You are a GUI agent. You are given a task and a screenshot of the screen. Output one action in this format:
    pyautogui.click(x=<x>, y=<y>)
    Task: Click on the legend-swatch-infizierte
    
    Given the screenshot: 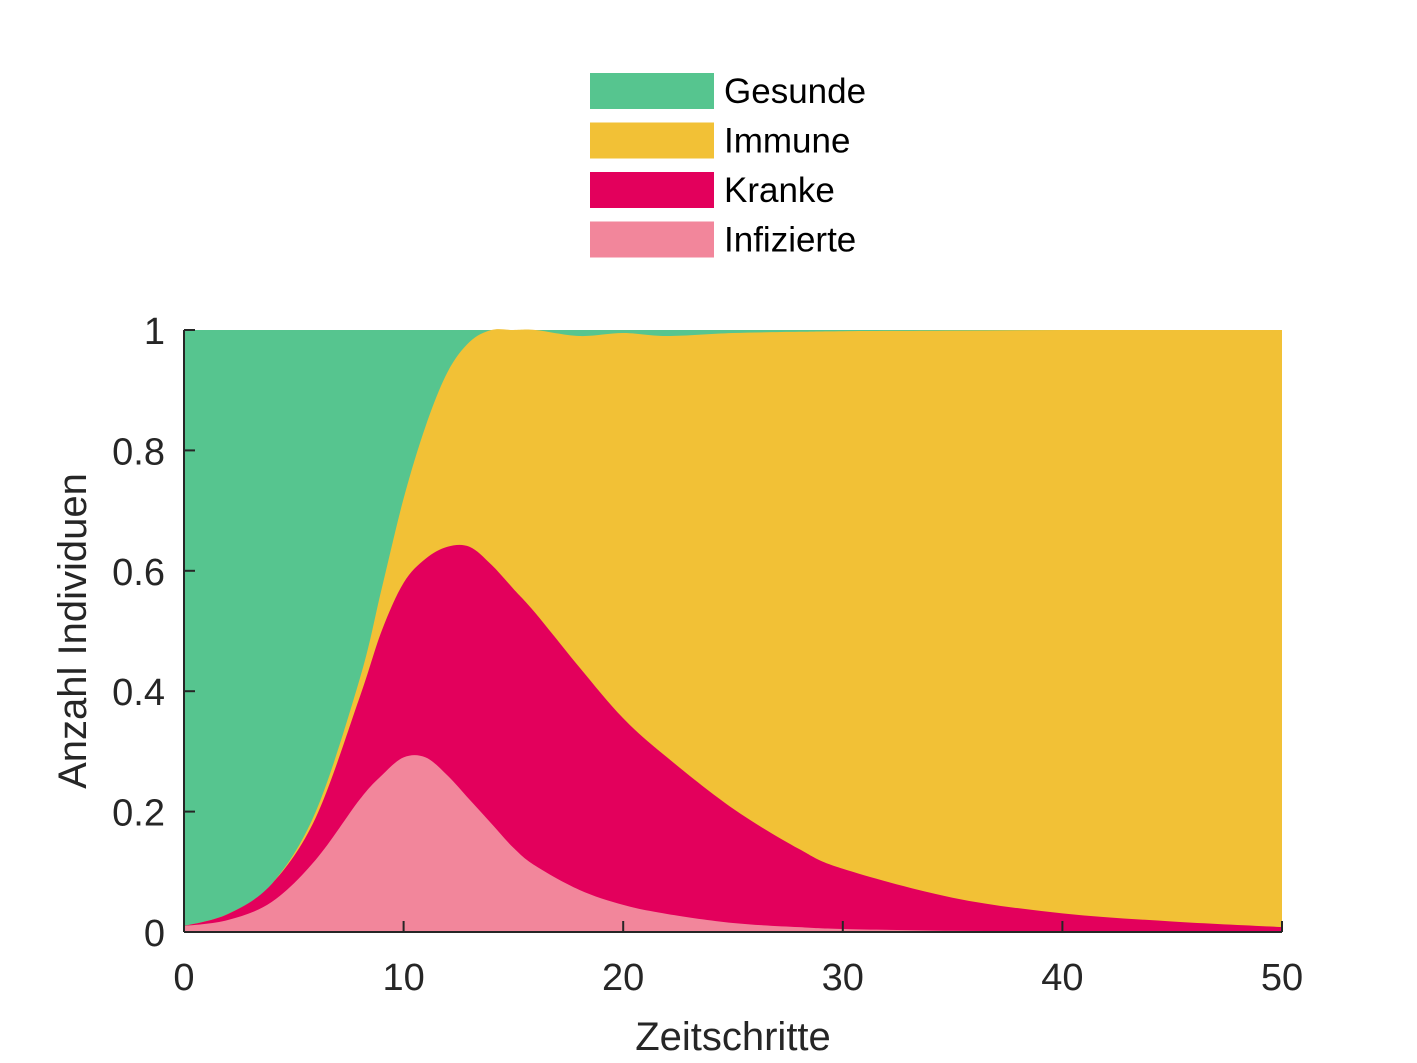 What is the action you would take?
    pyautogui.click(x=652, y=239)
    